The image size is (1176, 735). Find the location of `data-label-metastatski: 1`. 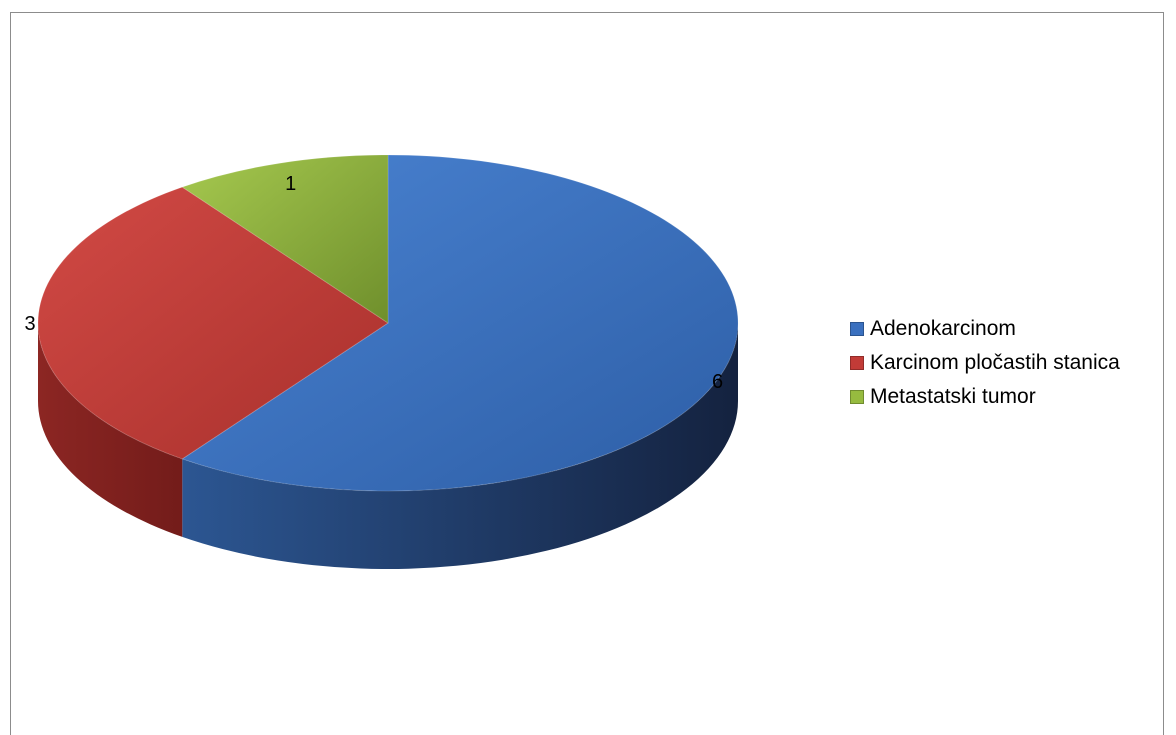

data-label-metastatski: 1 is located at coordinates (290, 184).